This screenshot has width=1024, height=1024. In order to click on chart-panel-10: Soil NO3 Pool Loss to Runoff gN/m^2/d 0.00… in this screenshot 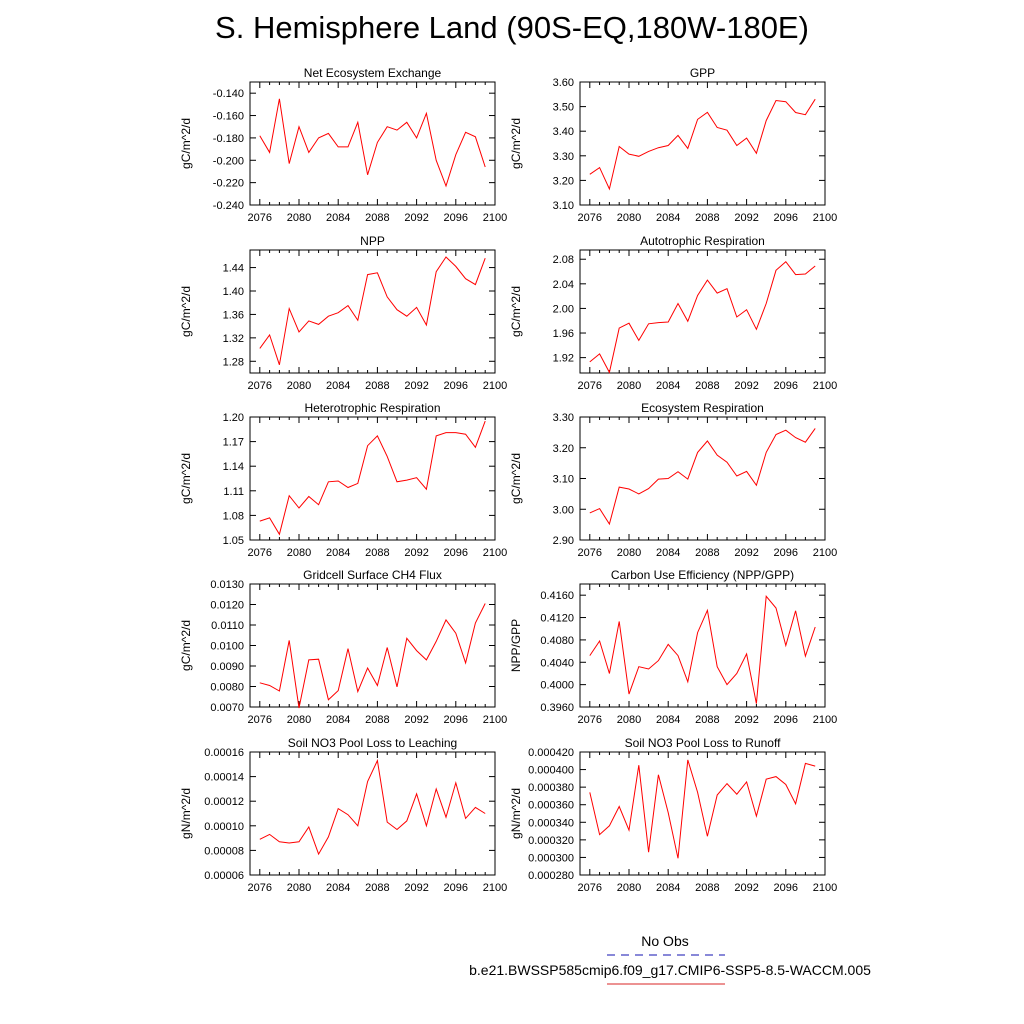, I will do `click(673, 815)`.